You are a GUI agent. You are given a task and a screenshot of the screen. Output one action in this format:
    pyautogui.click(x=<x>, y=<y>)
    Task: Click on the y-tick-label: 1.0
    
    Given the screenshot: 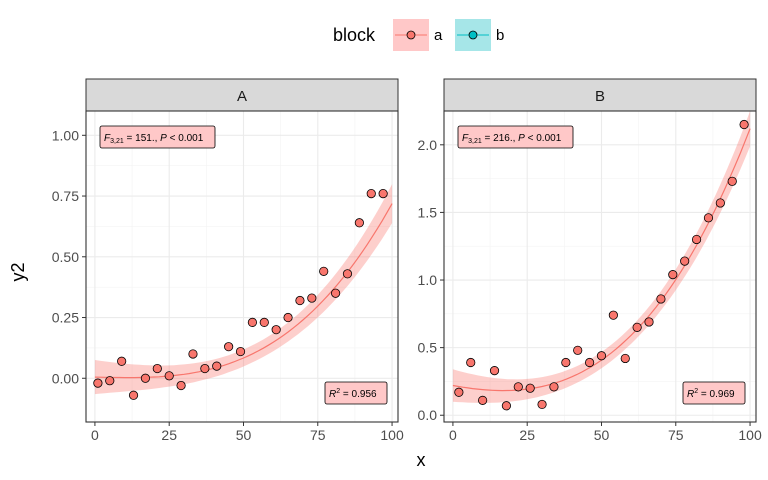 What is the action you would take?
    pyautogui.click(x=428, y=280)
    